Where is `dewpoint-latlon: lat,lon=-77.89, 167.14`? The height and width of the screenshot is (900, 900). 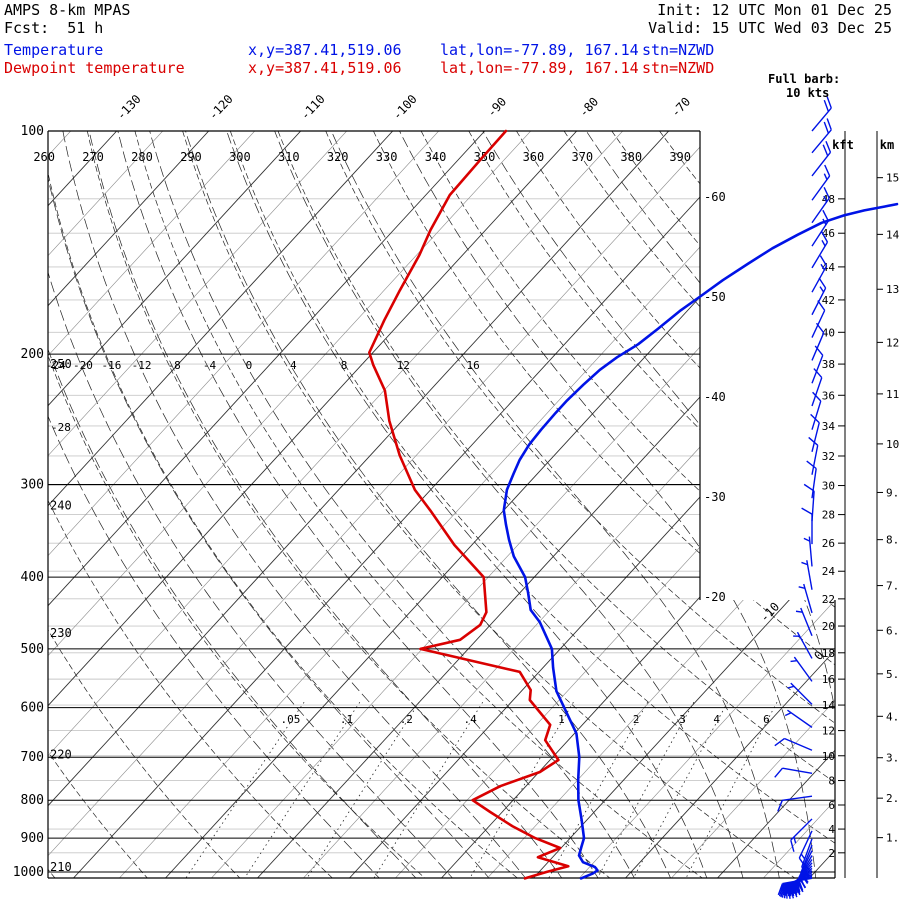
dewpoint-latlon: lat,lon=-77.89, 167.14 is located at coordinates (539, 68).